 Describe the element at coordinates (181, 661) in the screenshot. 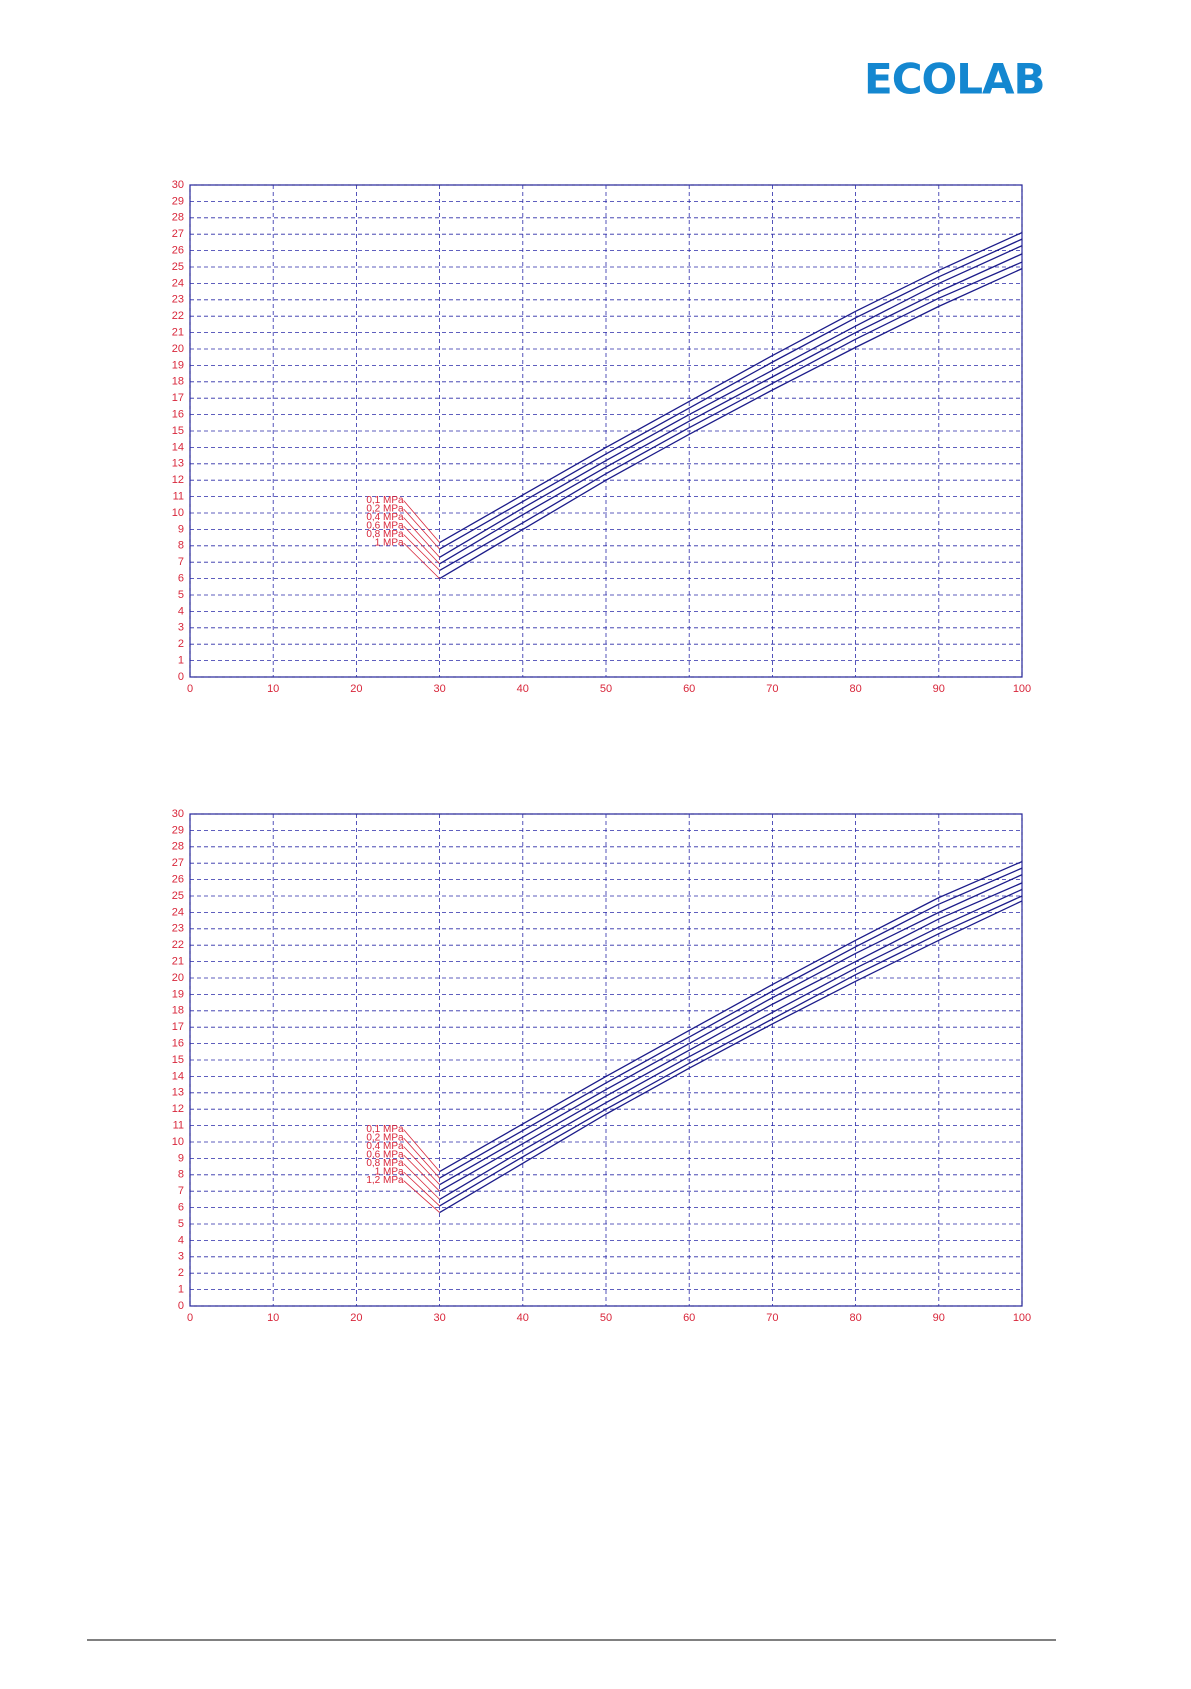

I see `y-tick-label: 1` at that location.